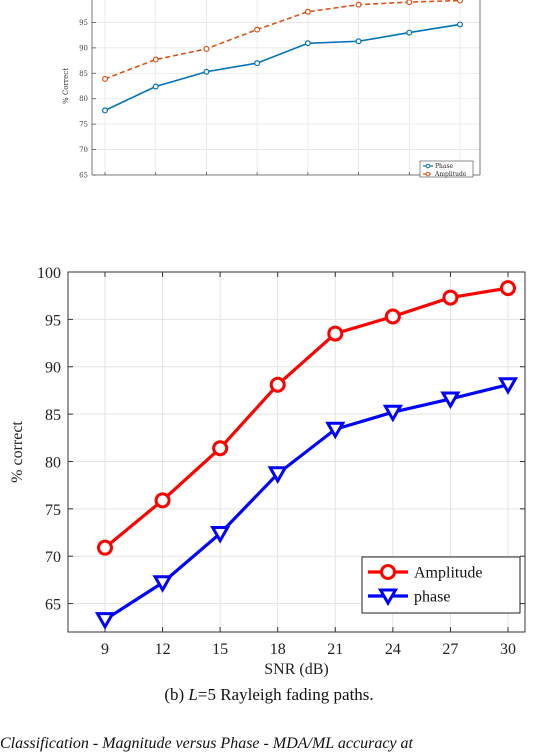 The image size is (538, 756). I want to click on top-tick-label-y: 95, so click(83, 23).